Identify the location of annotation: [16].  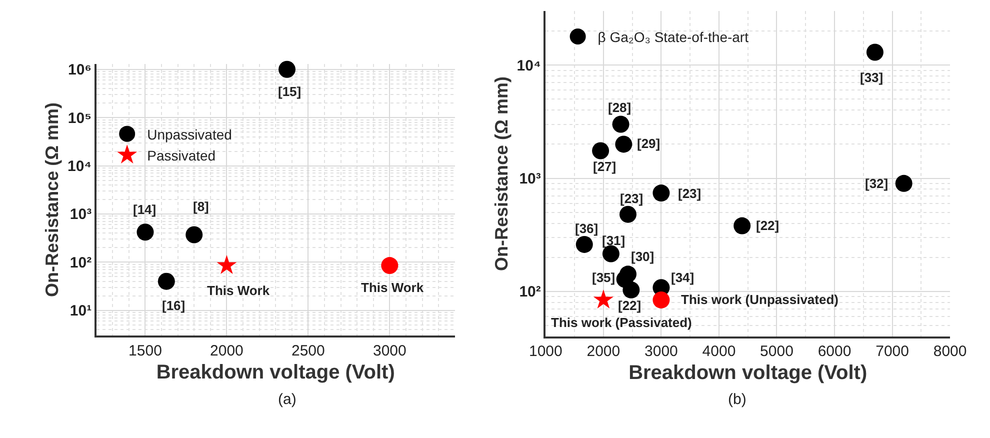
(174, 305).